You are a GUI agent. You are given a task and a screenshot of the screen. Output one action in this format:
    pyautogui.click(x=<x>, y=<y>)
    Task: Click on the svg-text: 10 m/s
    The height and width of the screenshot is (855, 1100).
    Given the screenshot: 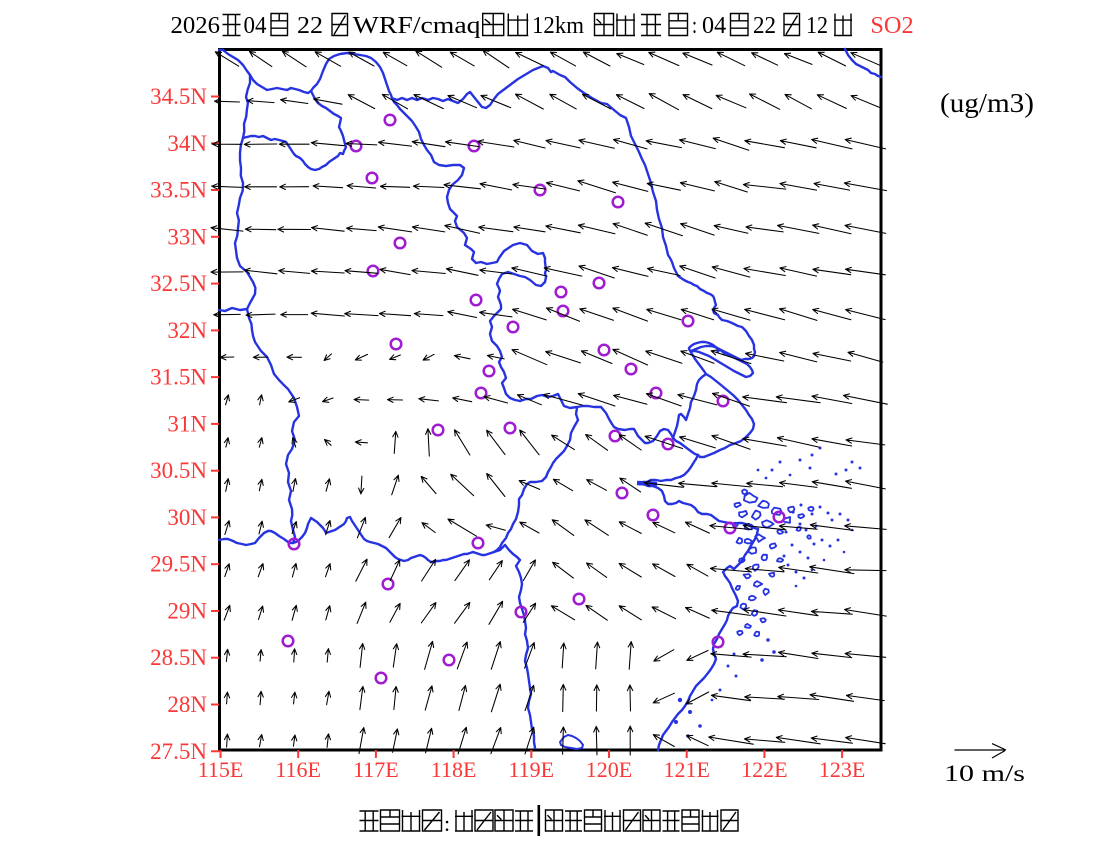 What is the action you would take?
    pyautogui.click(x=984, y=773)
    